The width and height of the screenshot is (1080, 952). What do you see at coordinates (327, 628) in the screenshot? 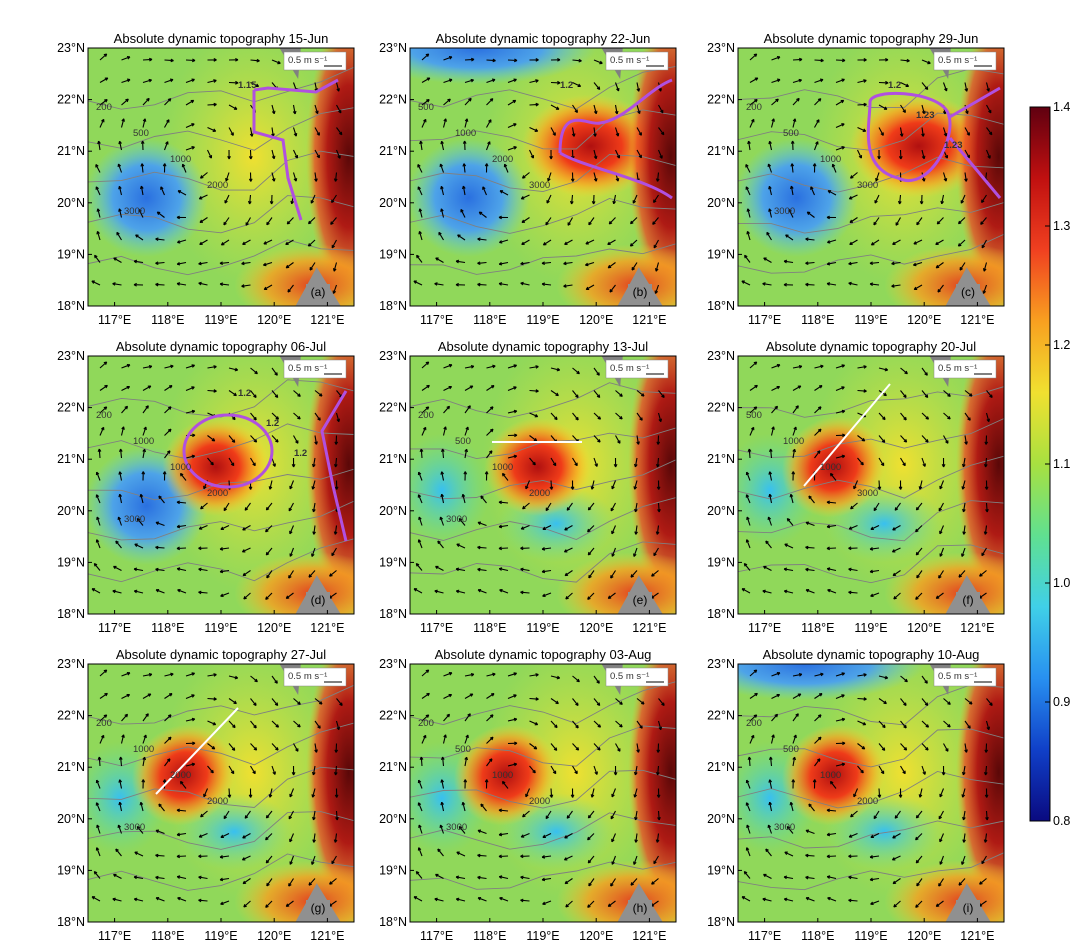
I see `lon-tick-label: 121°E` at bounding box center [327, 628].